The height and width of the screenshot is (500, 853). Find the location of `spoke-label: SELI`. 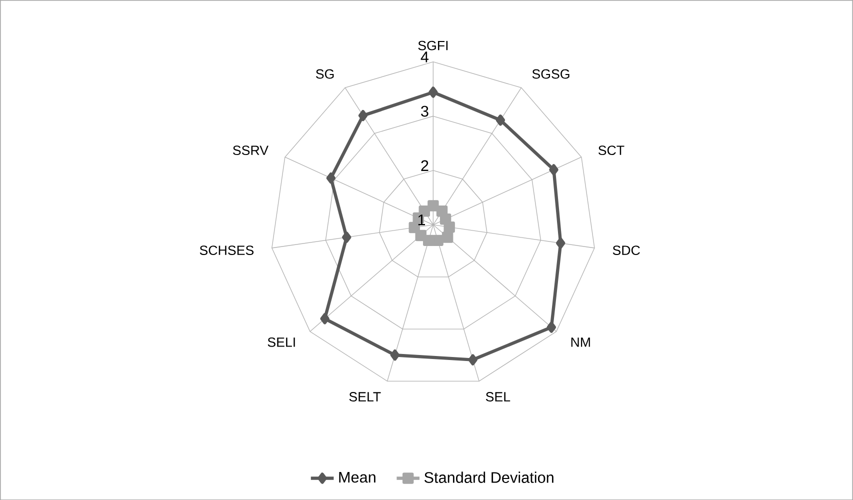

spoke-label: SELI is located at coordinates (281, 342).